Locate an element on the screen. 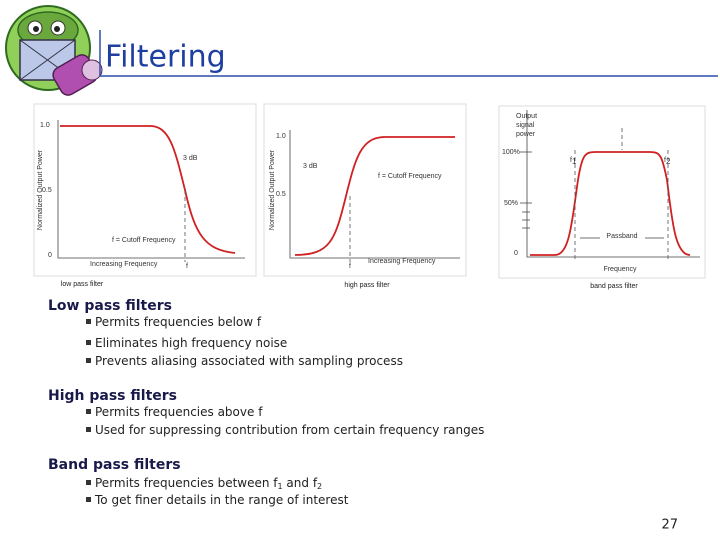 This screenshot has height=540, width=720. bullet-part: Eliminates high frequency noise is located at coordinates (191, 343).